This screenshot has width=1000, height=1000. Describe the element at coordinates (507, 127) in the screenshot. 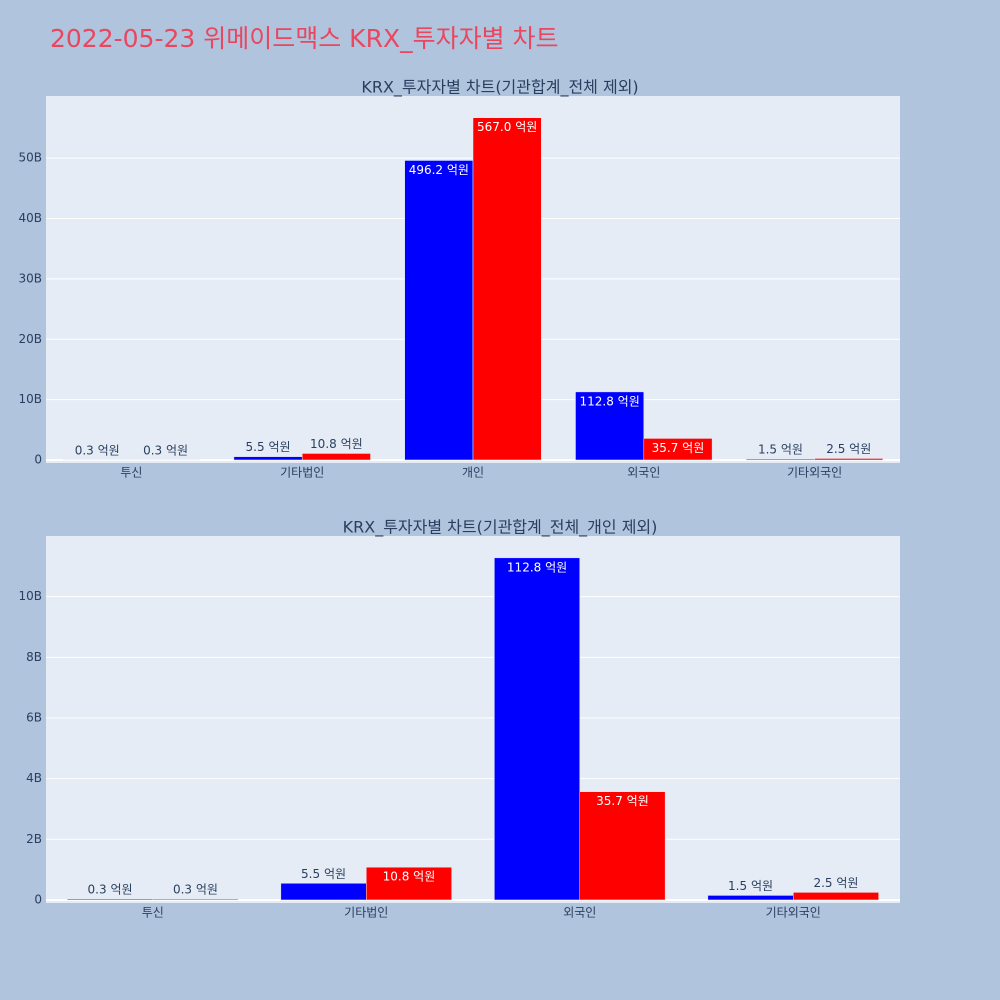

I see `data-label: 567.0 억원` at that location.